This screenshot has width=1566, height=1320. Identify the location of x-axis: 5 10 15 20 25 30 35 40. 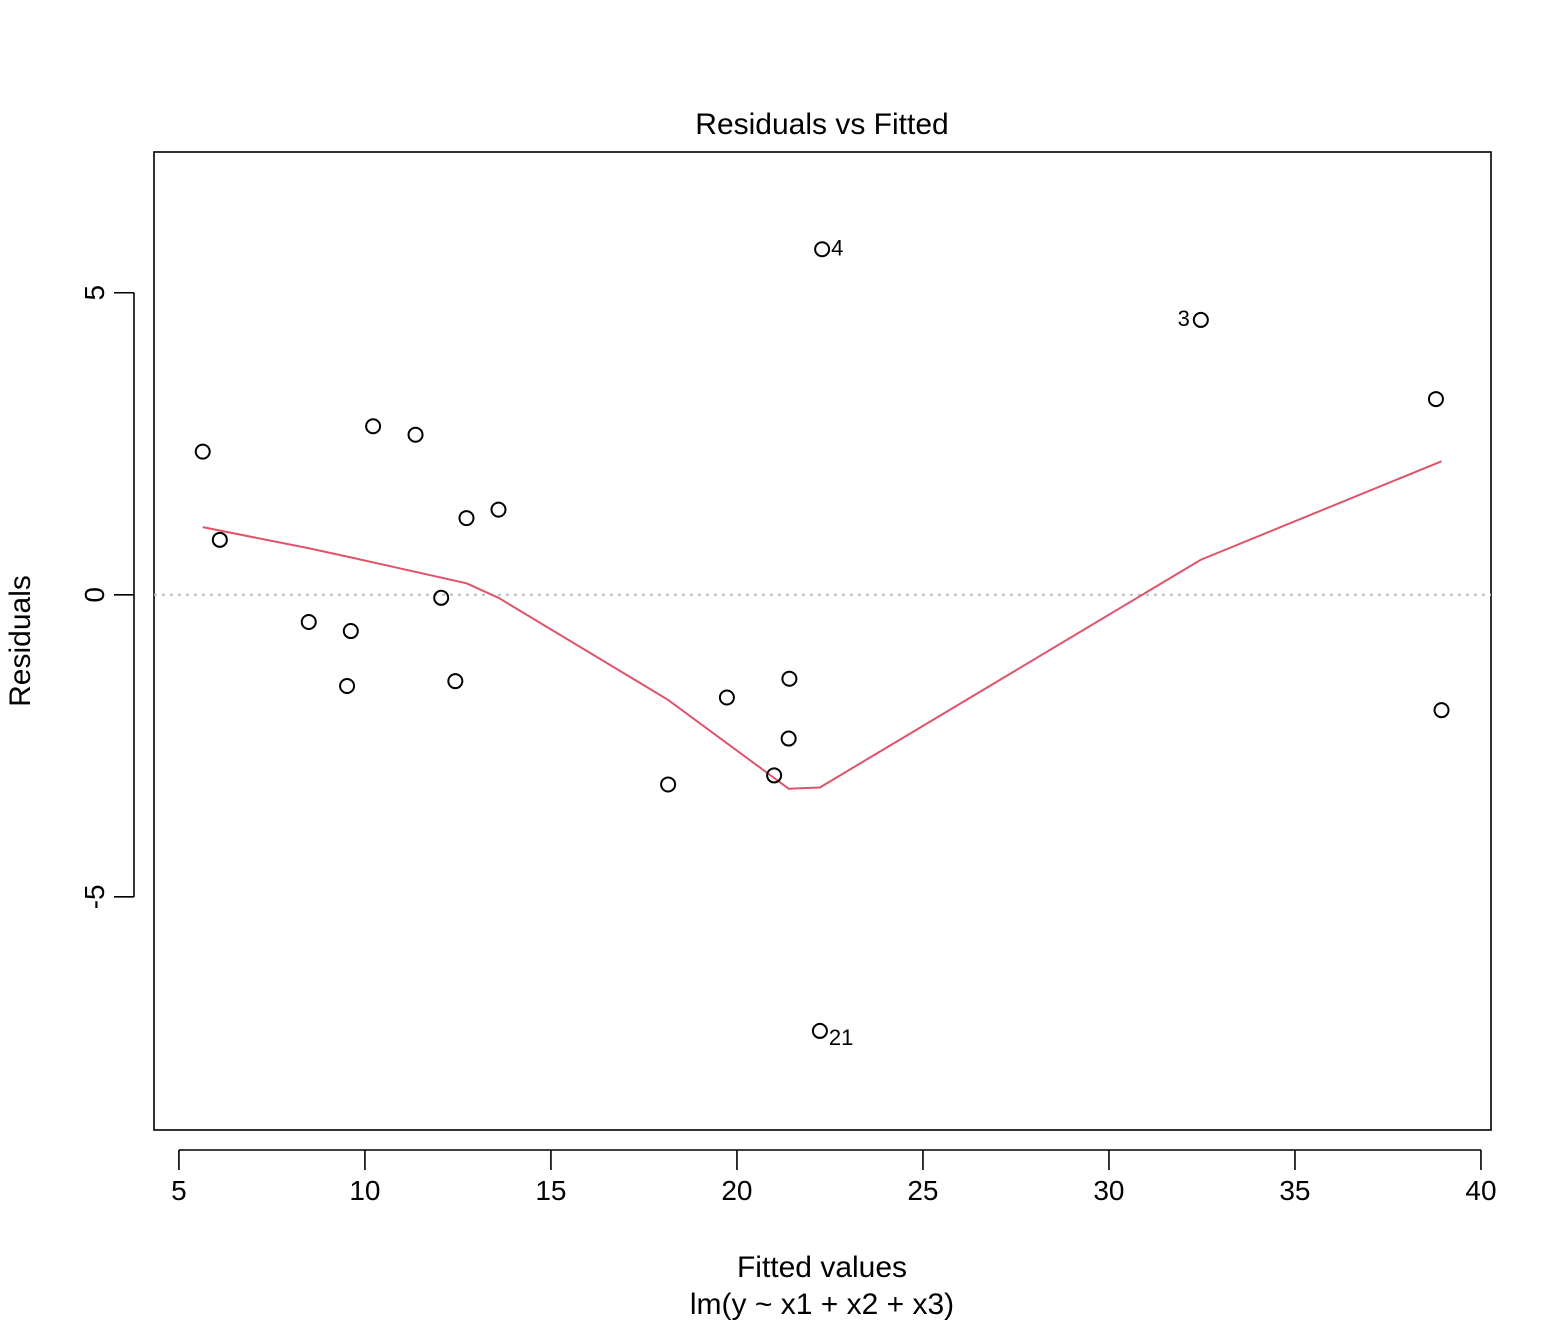
(834, 1177).